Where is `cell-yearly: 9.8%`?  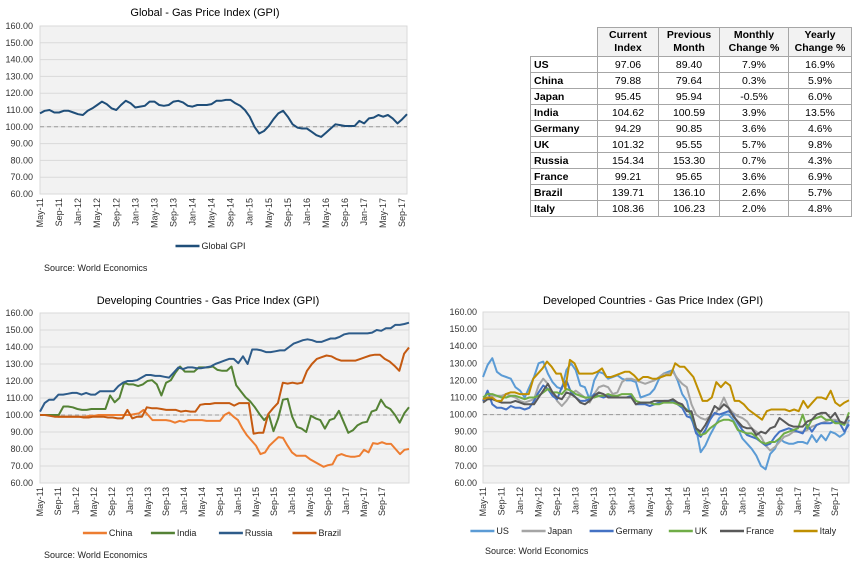 cell-yearly: 9.8% is located at coordinates (820, 144).